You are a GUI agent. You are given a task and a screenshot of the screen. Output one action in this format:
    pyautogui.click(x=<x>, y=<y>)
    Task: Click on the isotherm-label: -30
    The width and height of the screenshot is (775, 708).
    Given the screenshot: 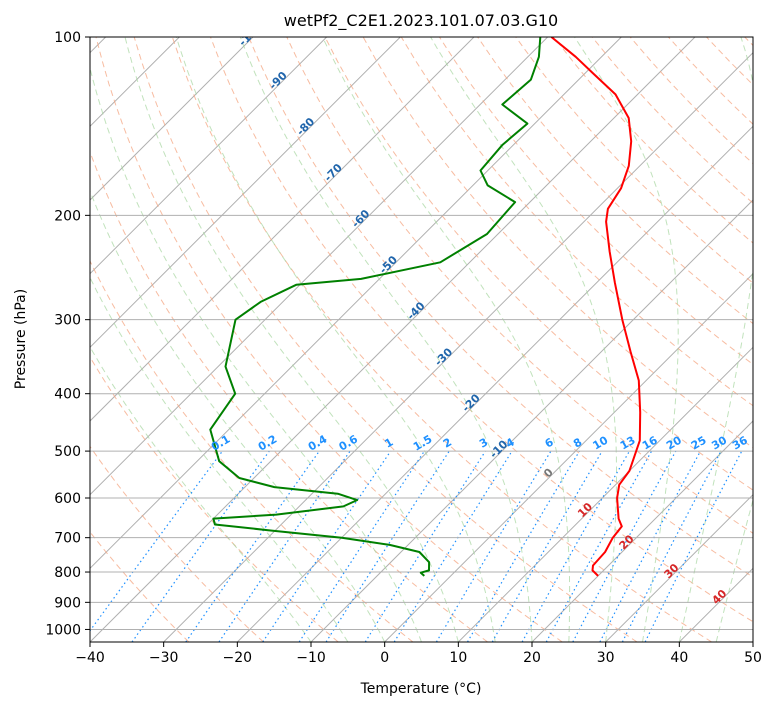 What is the action you would take?
    pyautogui.click(x=443, y=356)
    